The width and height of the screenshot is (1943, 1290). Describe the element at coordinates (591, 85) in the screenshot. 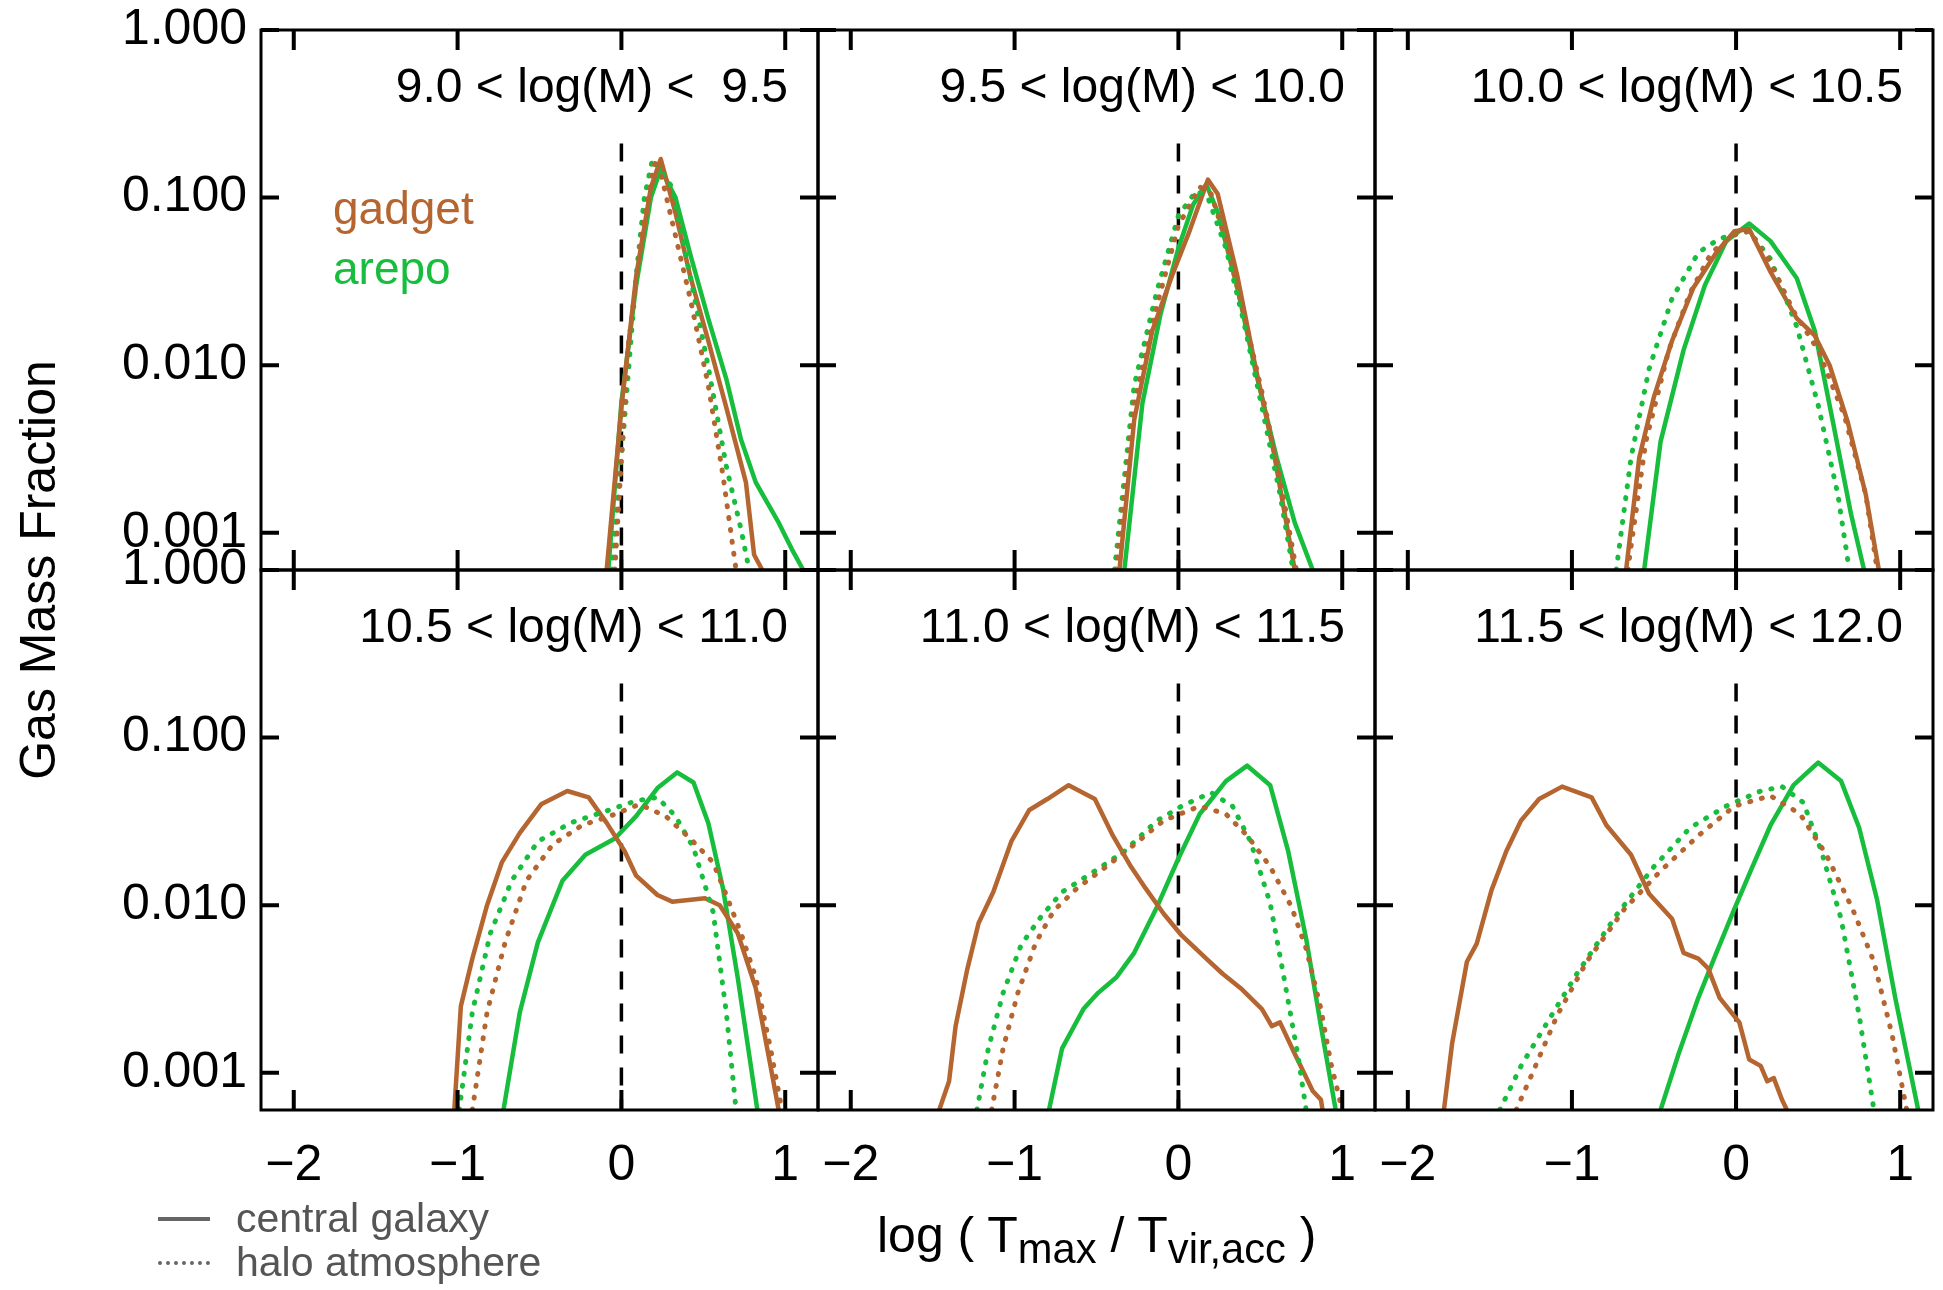

I see `text: 9.0 < log(M) < 9.5` at that location.